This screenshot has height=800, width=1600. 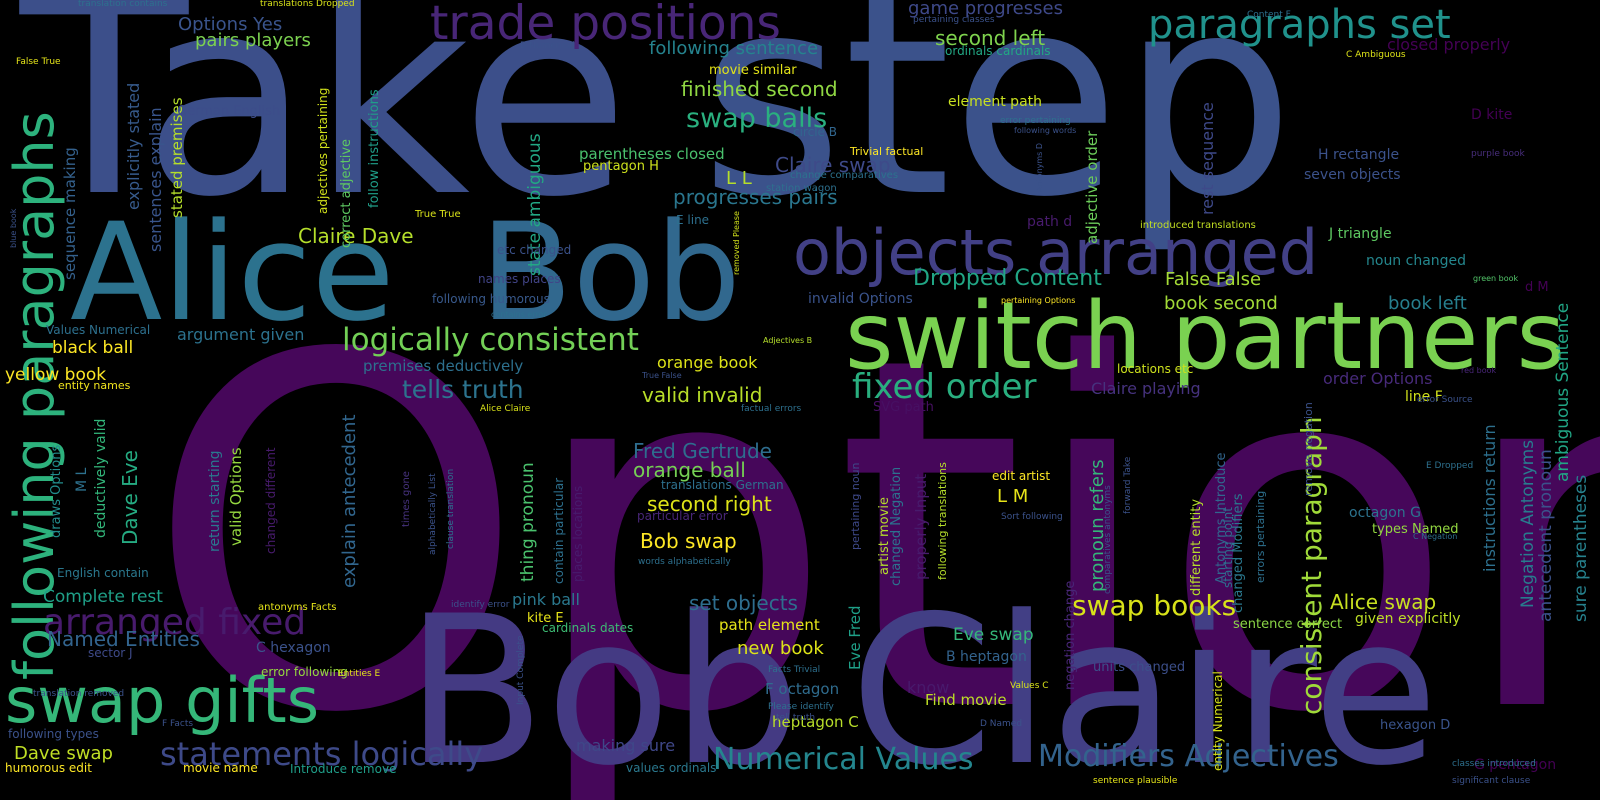 I want to click on cloud-word: deductively valid, so click(x=101, y=478).